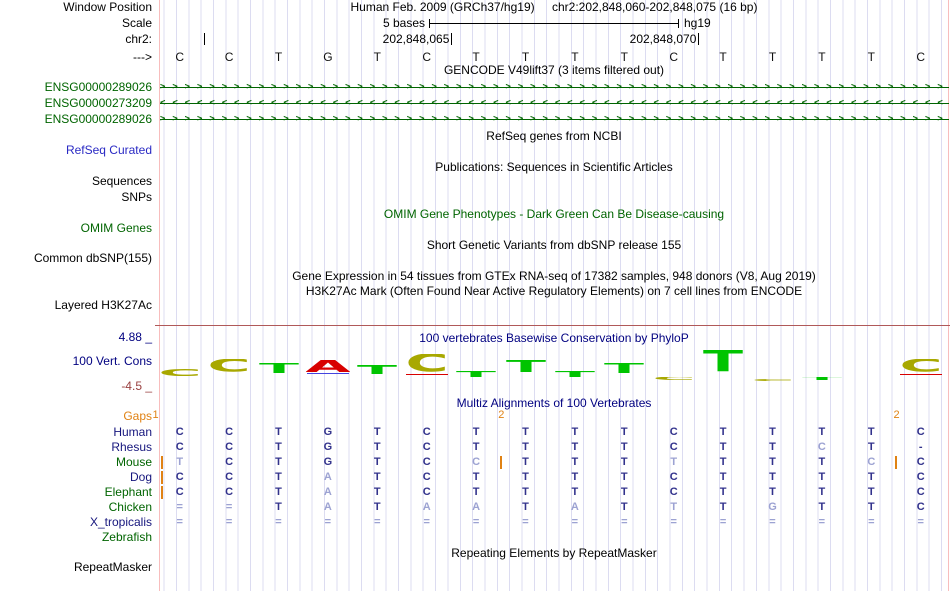 The width and height of the screenshot is (950, 591). I want to click on gap-count-marker: 2, so click(501, 415).